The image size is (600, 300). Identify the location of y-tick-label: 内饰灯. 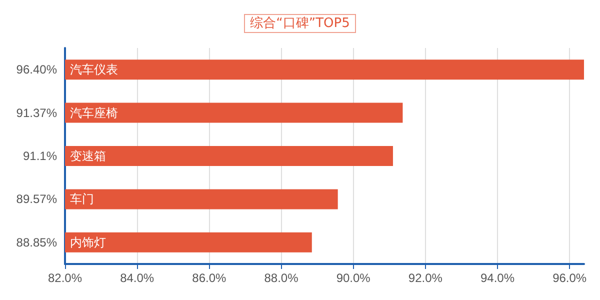
(88, 242).